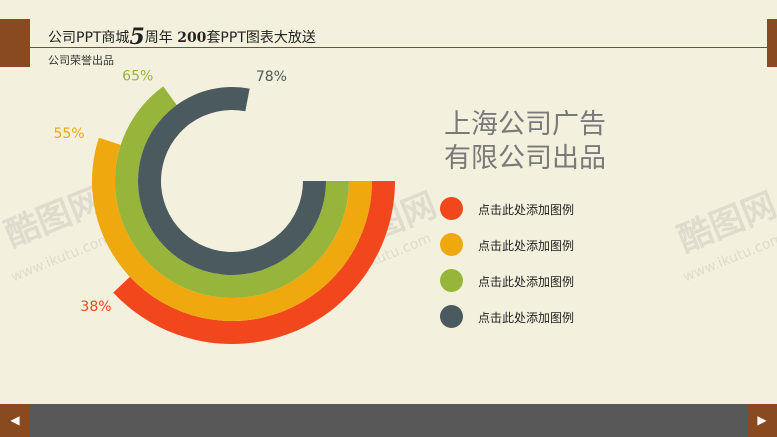 Image resolution: width=777 pixels, height=437 pixels. I want to click on next-slide-button: ▶, so click(762, 420).